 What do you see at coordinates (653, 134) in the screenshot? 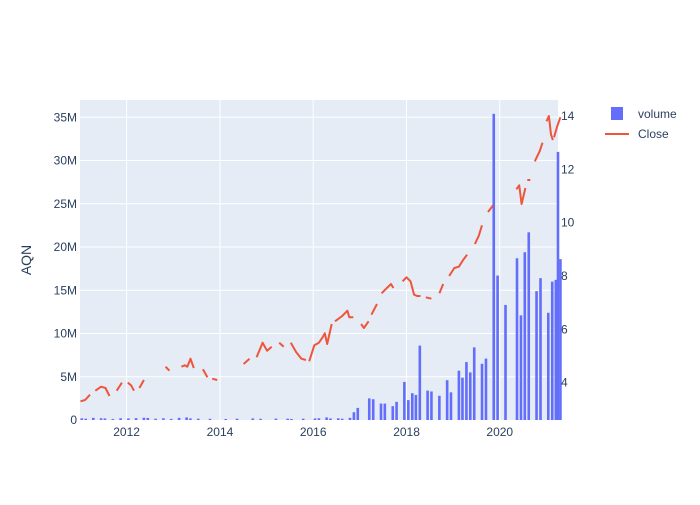
I see `legend-label-close: Close` at bounding box center [653, 134].